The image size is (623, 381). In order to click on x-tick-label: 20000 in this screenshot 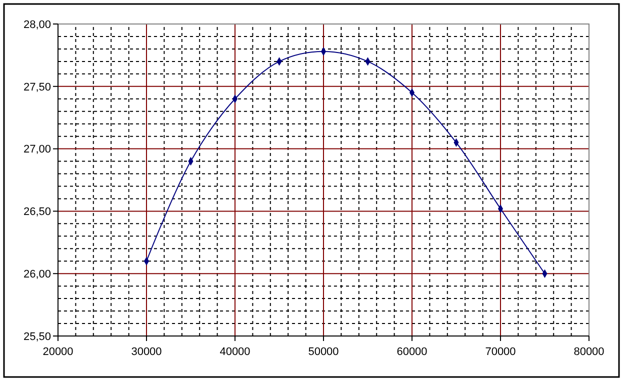, I will do `click(58, 352)`.